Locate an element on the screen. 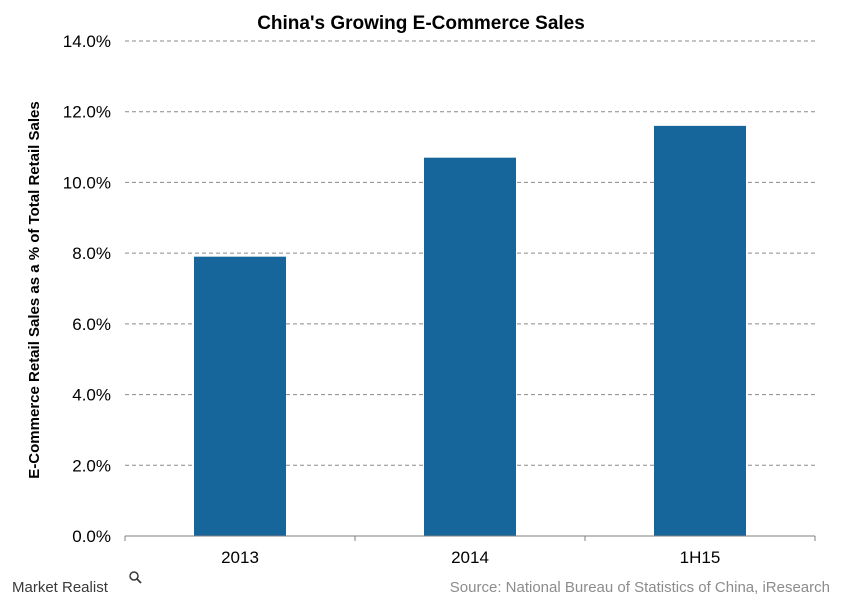  bar-2014 is located at coordinates (470, 346).